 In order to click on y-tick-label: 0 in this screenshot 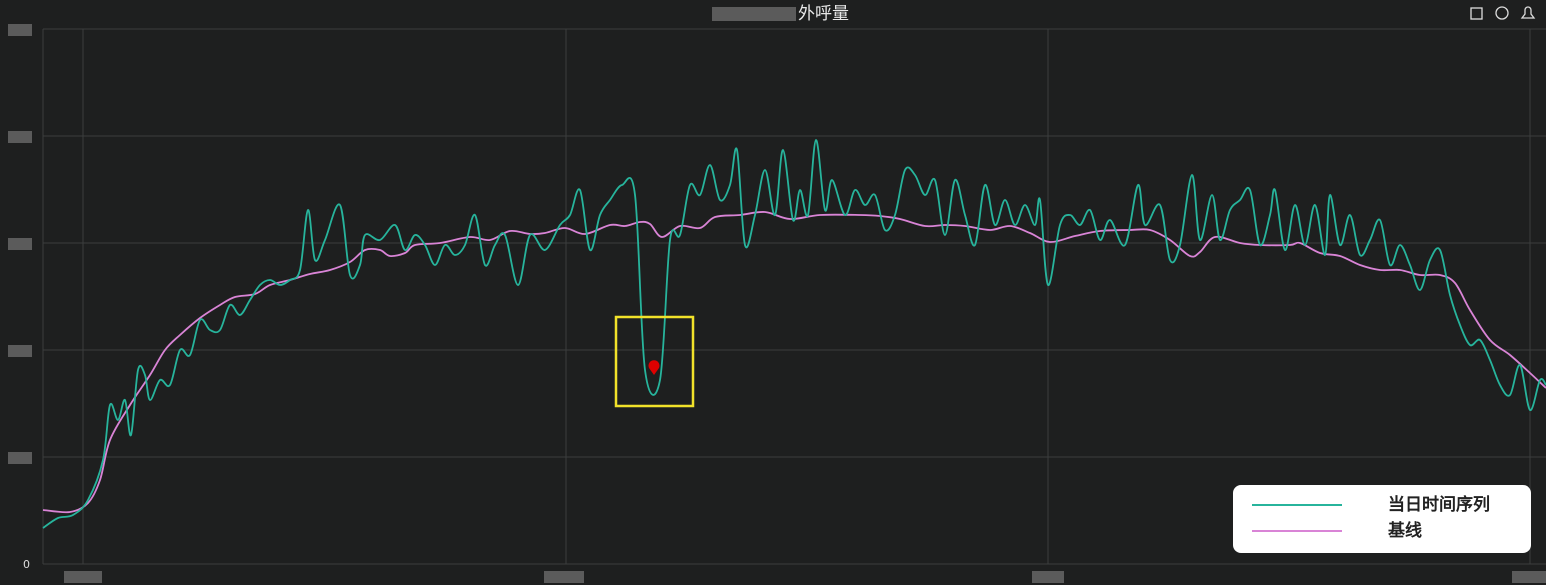, I will do `click(26, 564)`.